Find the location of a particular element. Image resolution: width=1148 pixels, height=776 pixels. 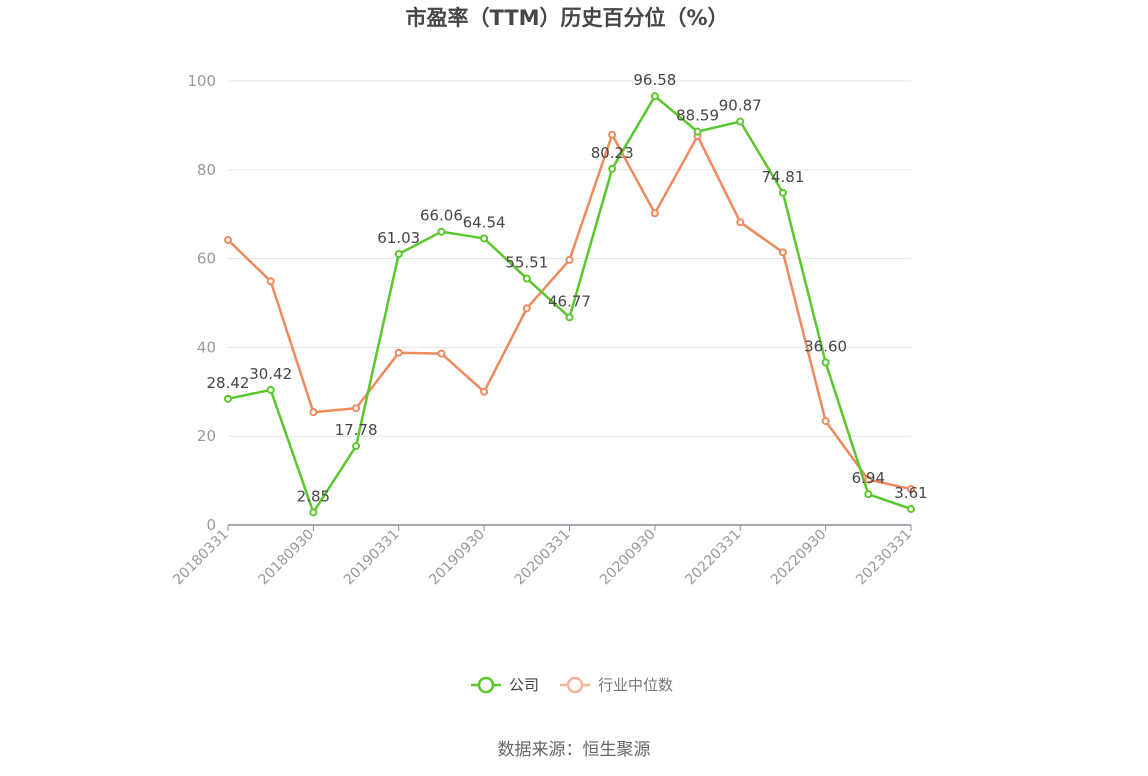

y-tick-label: 20 is located at coordinates (206, 436).